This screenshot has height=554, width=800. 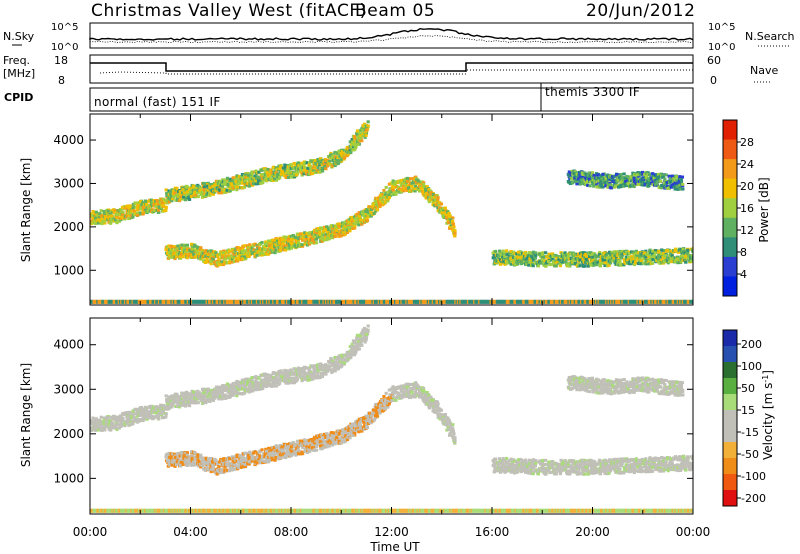 What do you see at coordinates (747, 230) in the screenshot?
I see `colorbar-tick-label: 12` at bounding box center [747, 230].